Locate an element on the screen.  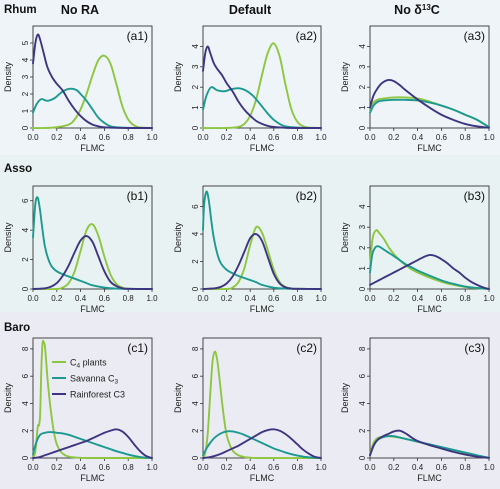
row-title-baro: Baro is located at coordinates (17, 328).